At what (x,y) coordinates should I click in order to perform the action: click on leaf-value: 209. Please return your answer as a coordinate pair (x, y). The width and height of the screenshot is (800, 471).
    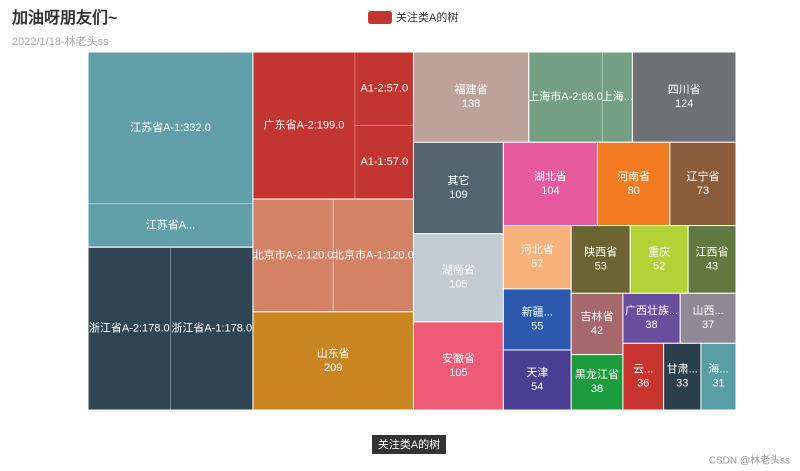
    Looking at the image, I should click on (333, 368).